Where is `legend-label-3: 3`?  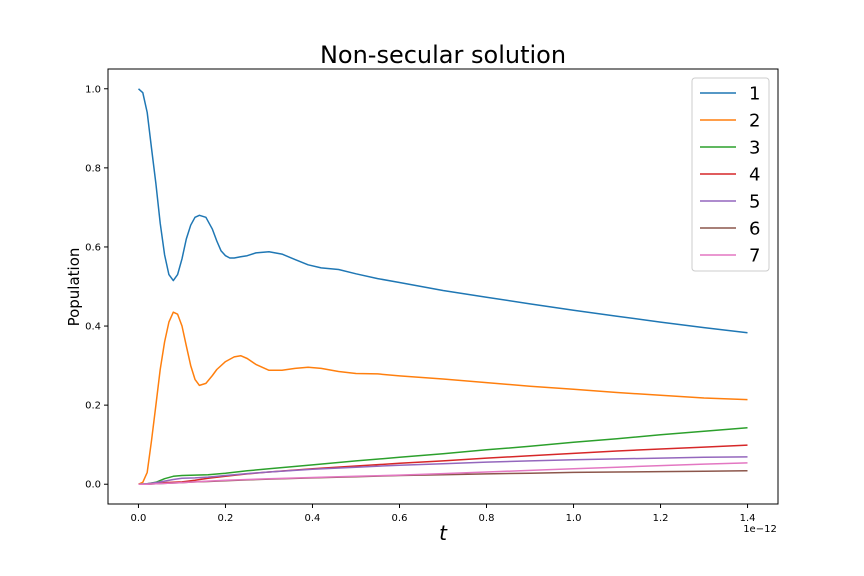
legend-label-3: 3 is located at coordinates (754, 148).